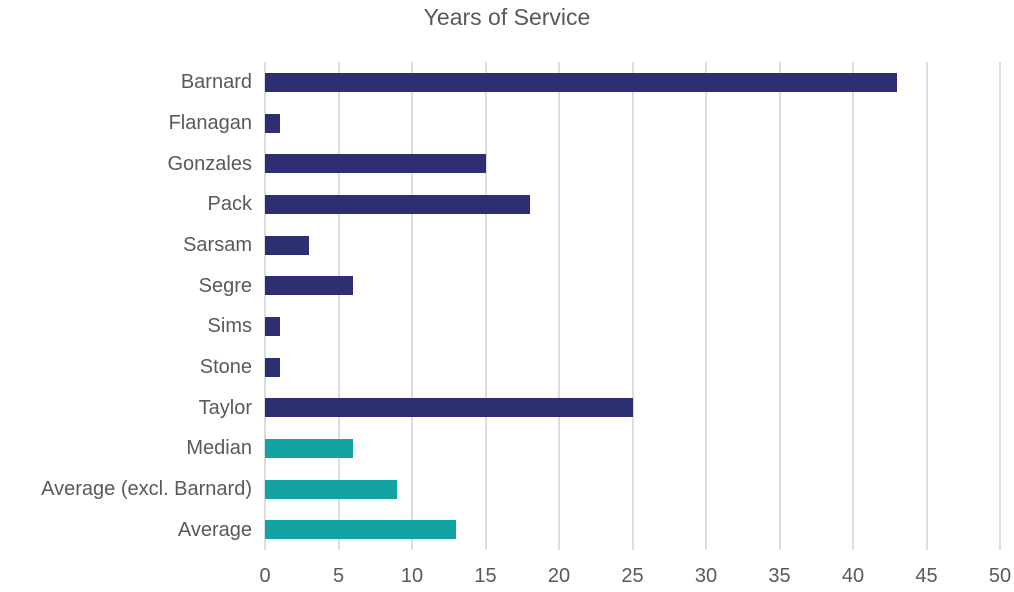 The width and height of the screenshot is (1014, 592). What do you see at coordinates (397, 204) in the screenshot?
I see `bar-pack` at bounding box center [397, 204].